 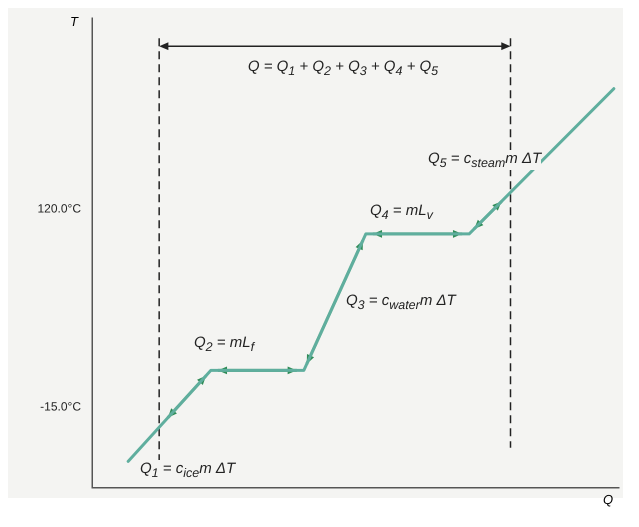 What do you see at coordinates (188, 470) in the screenshot?
I see `annotation: Q$_{1}$ = c$_{ice}$m ΔT` at bounding box center [188, 470].